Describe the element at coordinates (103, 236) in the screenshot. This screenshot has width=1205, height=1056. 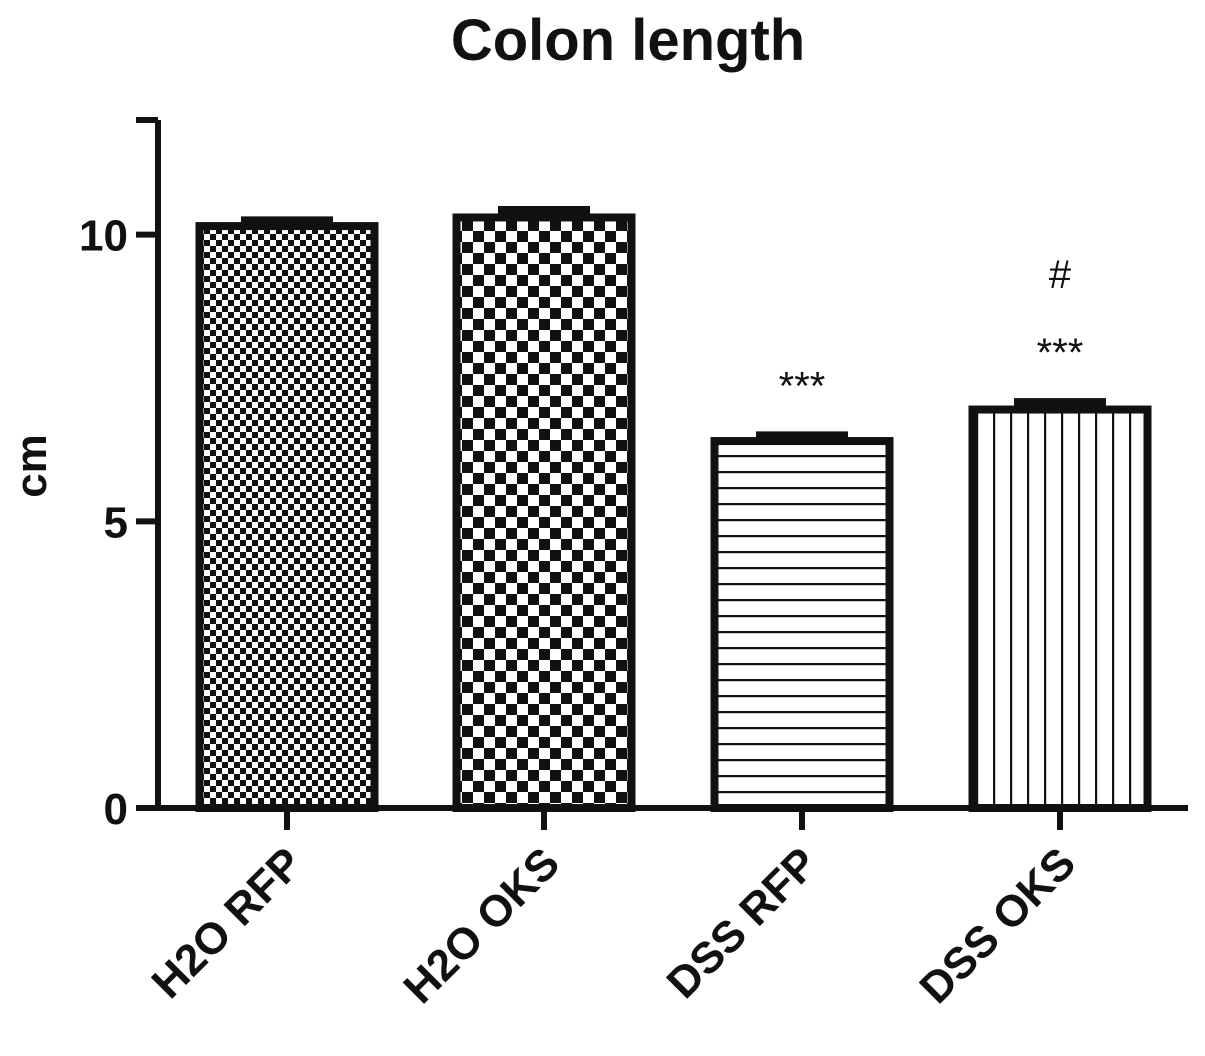
I see `y-tick-label: 10` at that location.